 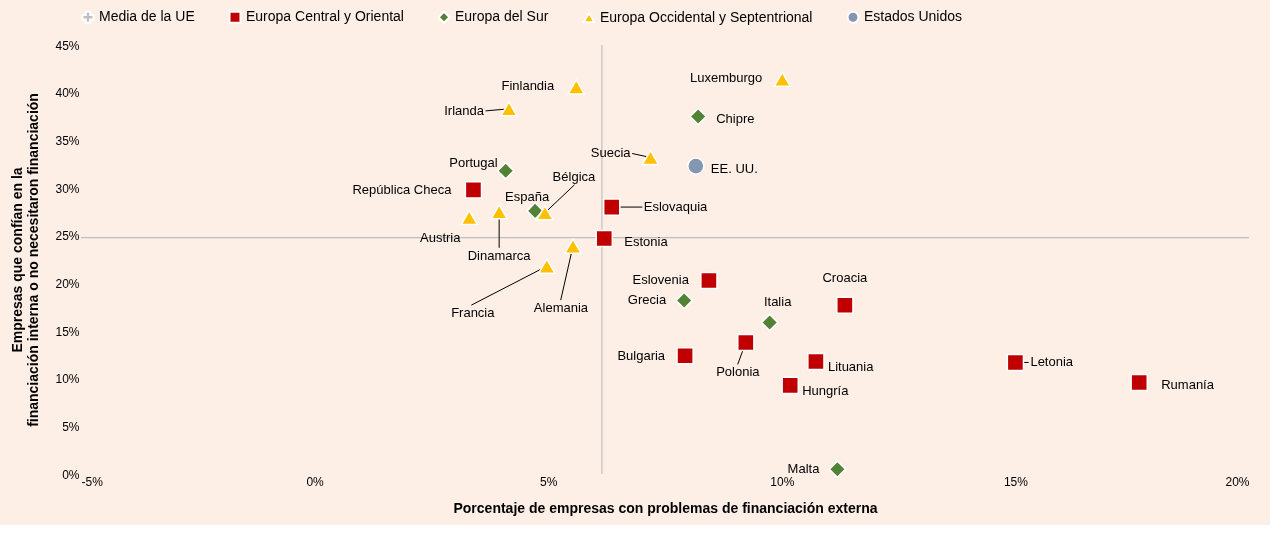 I want to click on annotation: Alemania, so click(x=561, y=308).